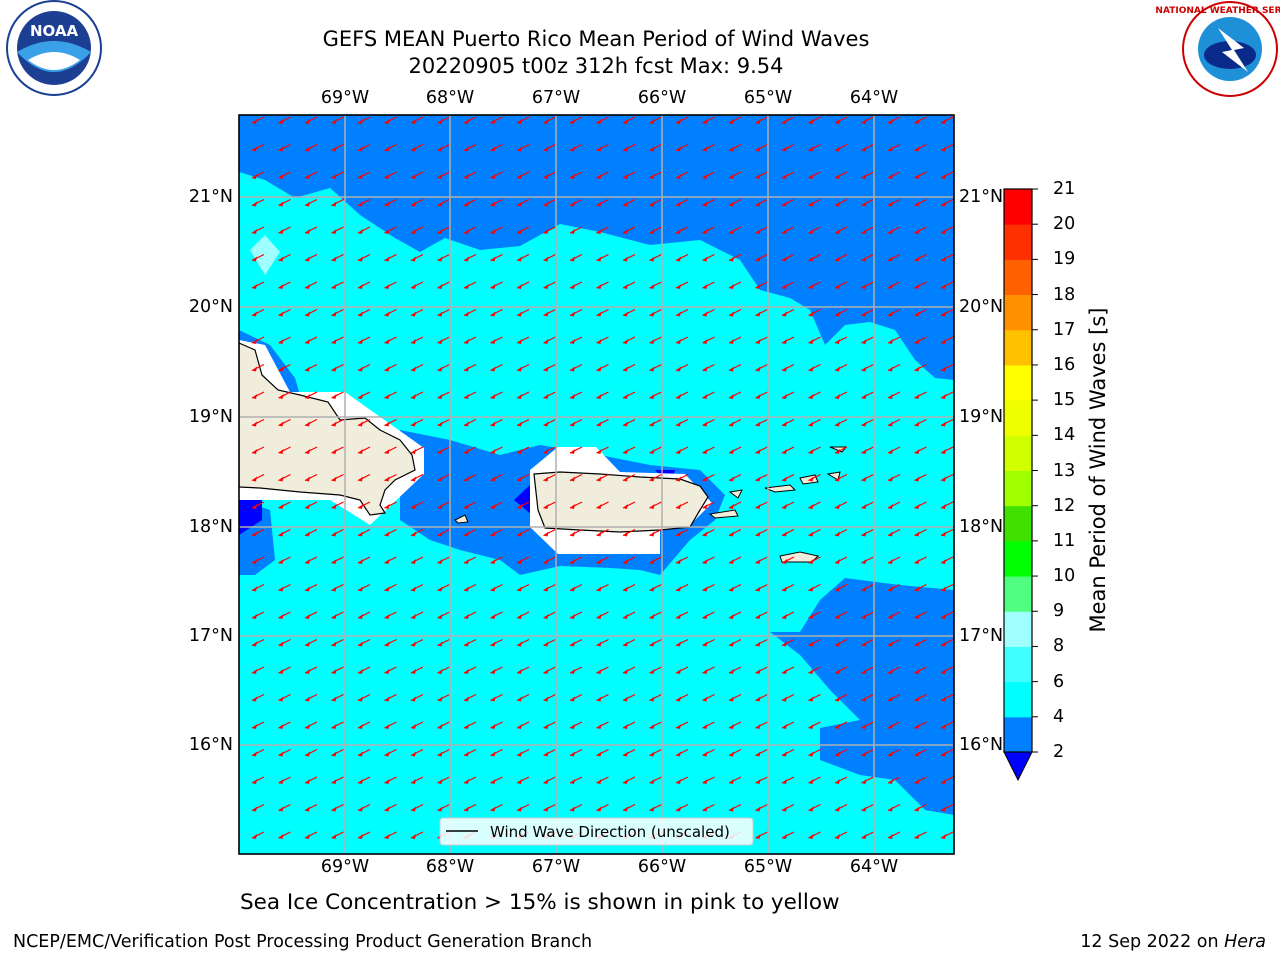  What do you see at coordinates (210, 197) in the screenshot?
I see `lat-tick-label-left: 21°N` at bounding box center [210, 197].